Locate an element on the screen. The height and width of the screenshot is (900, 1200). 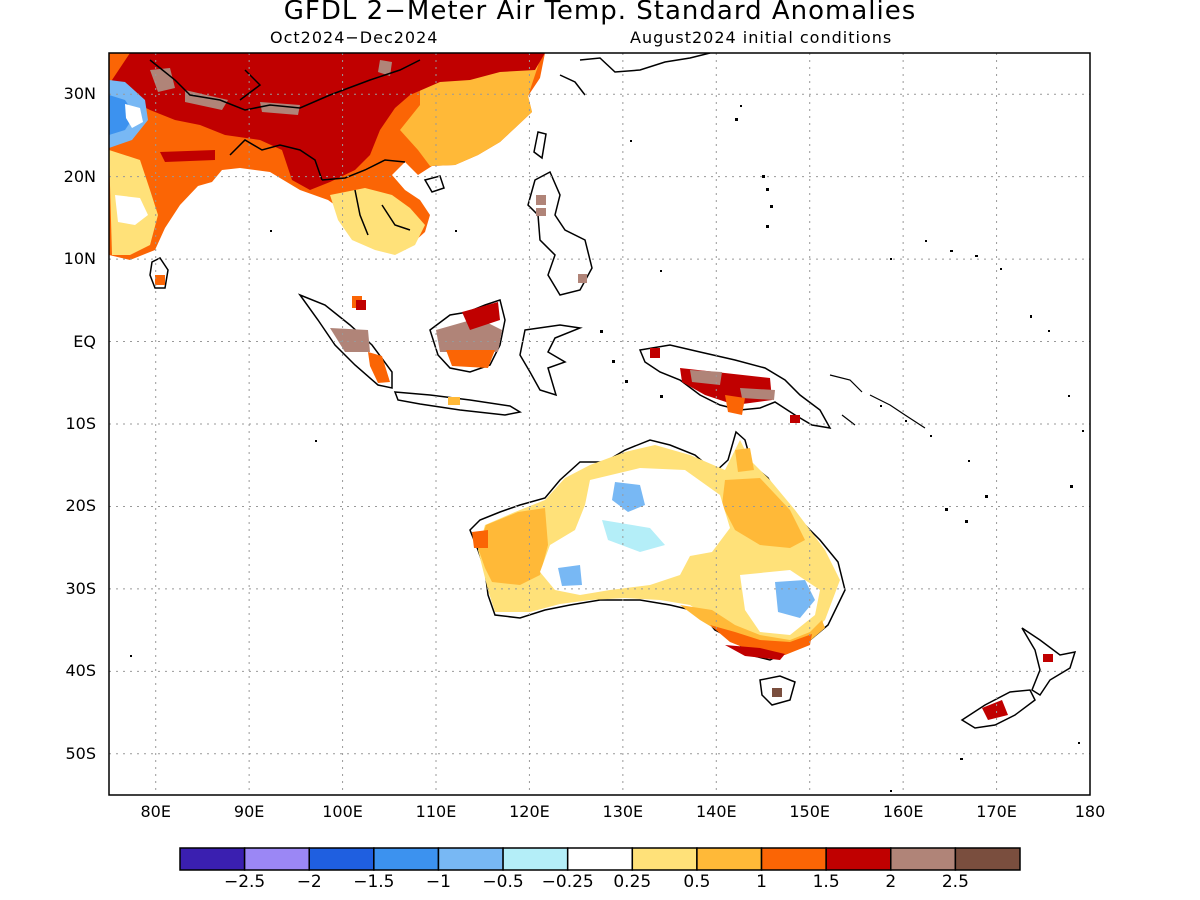
lon-tick-label: 110E is located at coordinates (436, 811).